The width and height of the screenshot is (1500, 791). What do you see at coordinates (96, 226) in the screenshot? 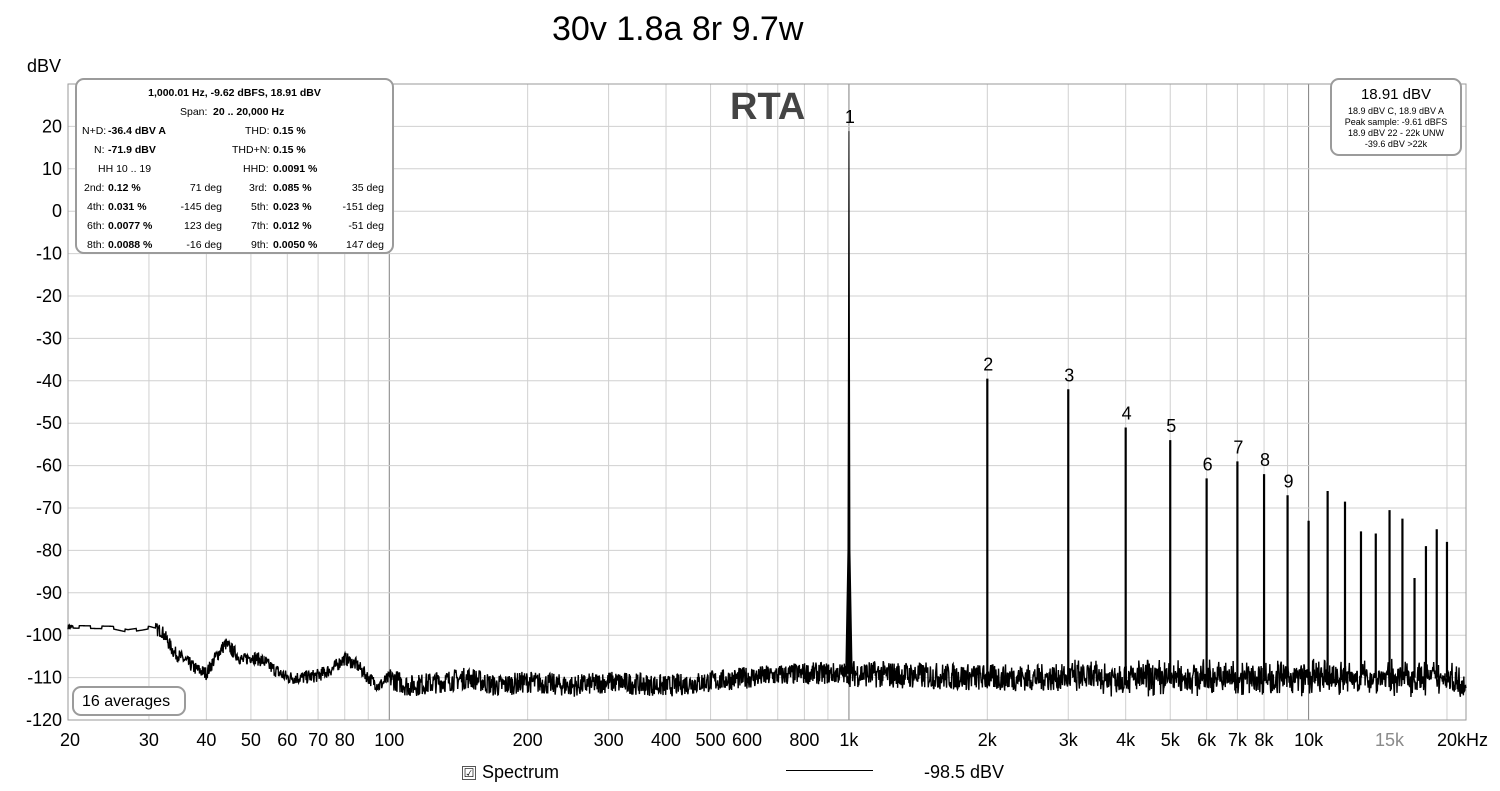
I see `harmonic-6-label: 6th:` at bounding box center [96, 226].